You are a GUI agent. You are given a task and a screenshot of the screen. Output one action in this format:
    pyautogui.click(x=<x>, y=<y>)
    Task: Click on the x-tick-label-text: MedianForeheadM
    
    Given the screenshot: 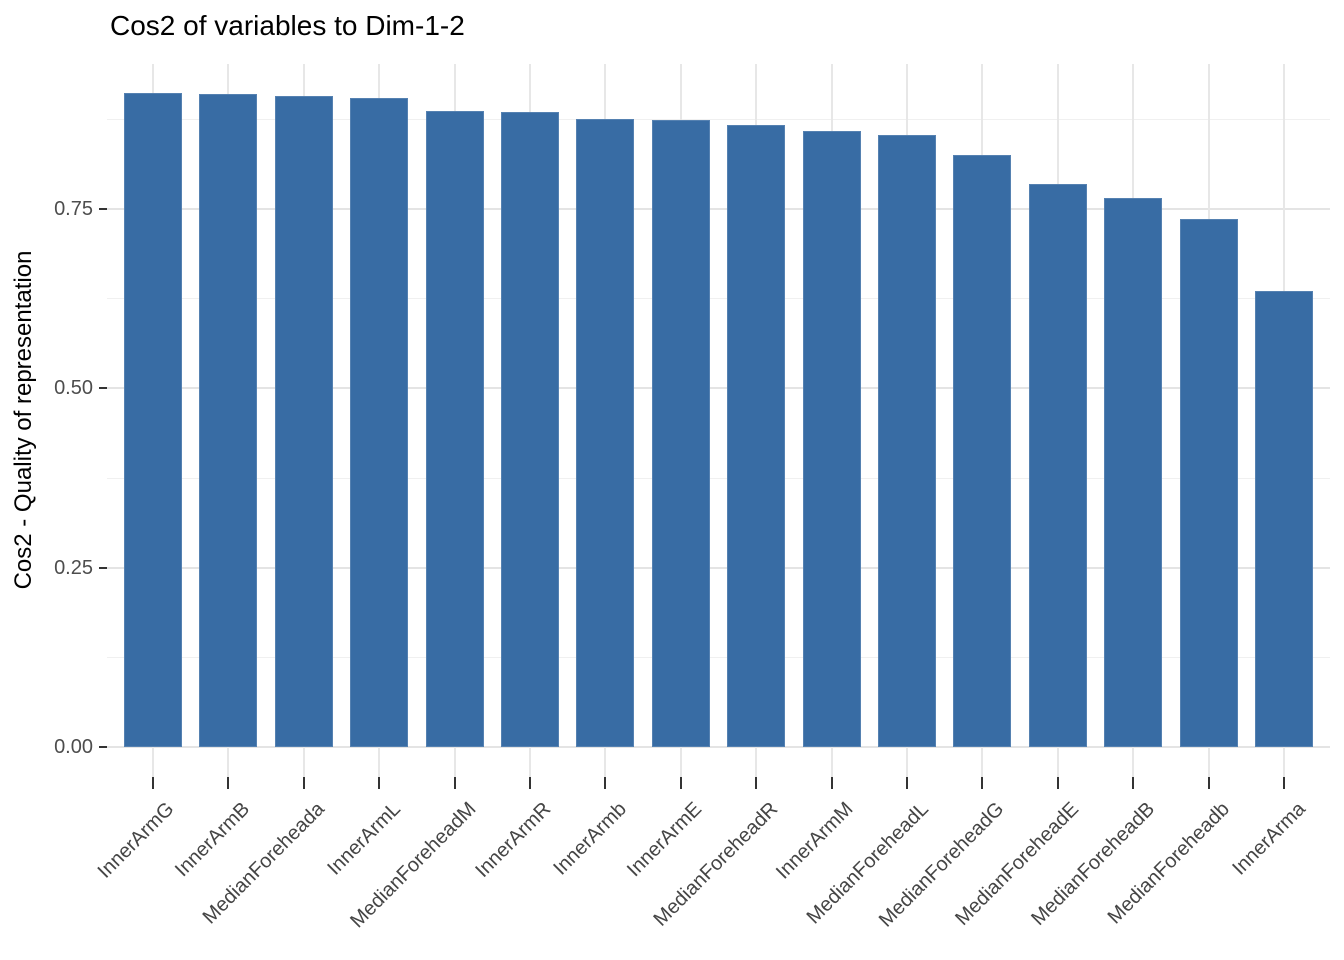 What is the action you would take?
    pyautogui.click(x=413, y=865)
    